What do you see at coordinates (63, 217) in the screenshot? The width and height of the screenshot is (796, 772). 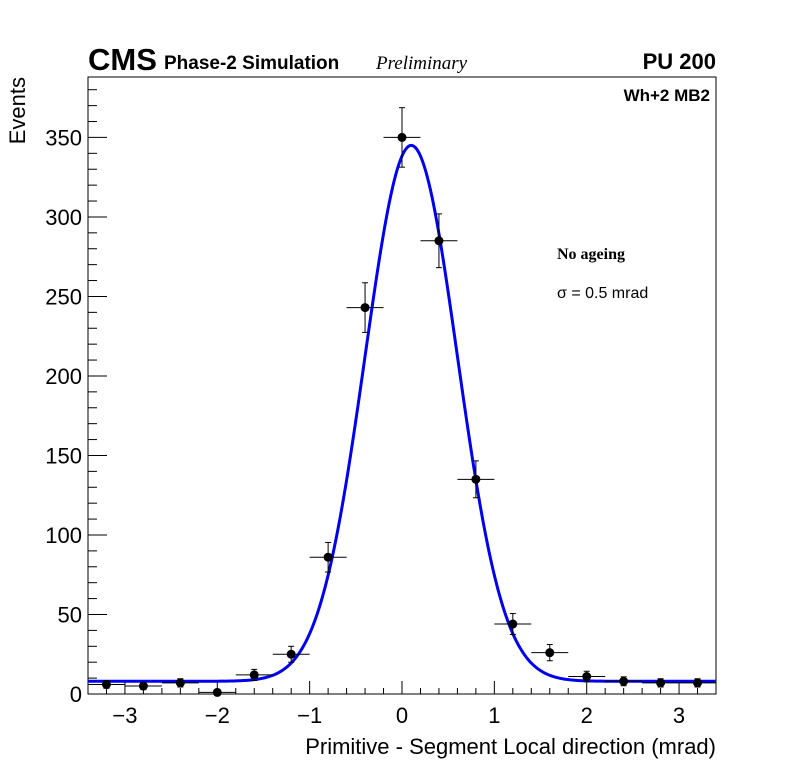 I see `y-tick-label: 300` at bounding box center [63, 217].